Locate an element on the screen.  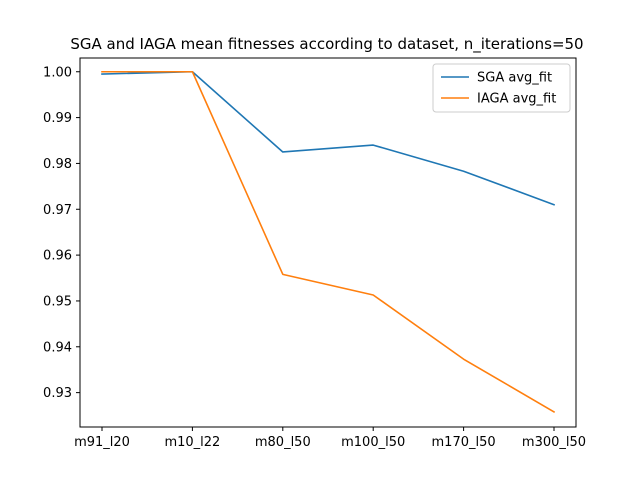
y-tick-label: 0.94 is located at coordinates (57, 347).